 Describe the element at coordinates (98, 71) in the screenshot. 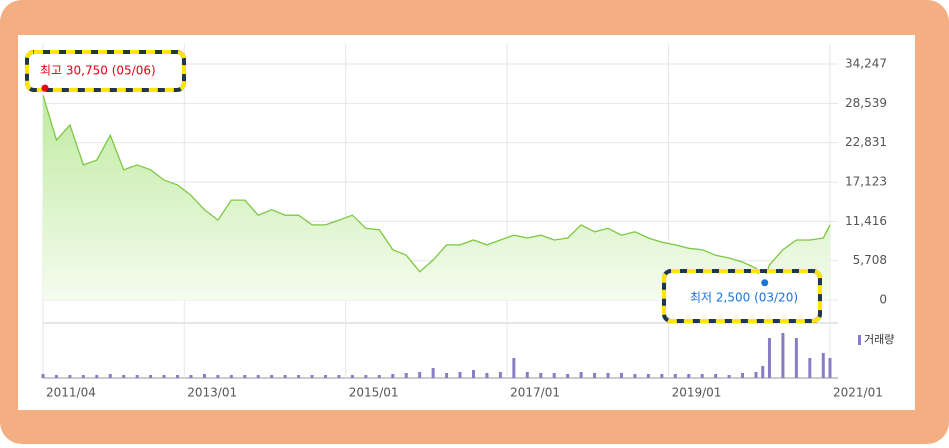

I see `annotation-label: 최고 30,750 (05/06)` at that location.